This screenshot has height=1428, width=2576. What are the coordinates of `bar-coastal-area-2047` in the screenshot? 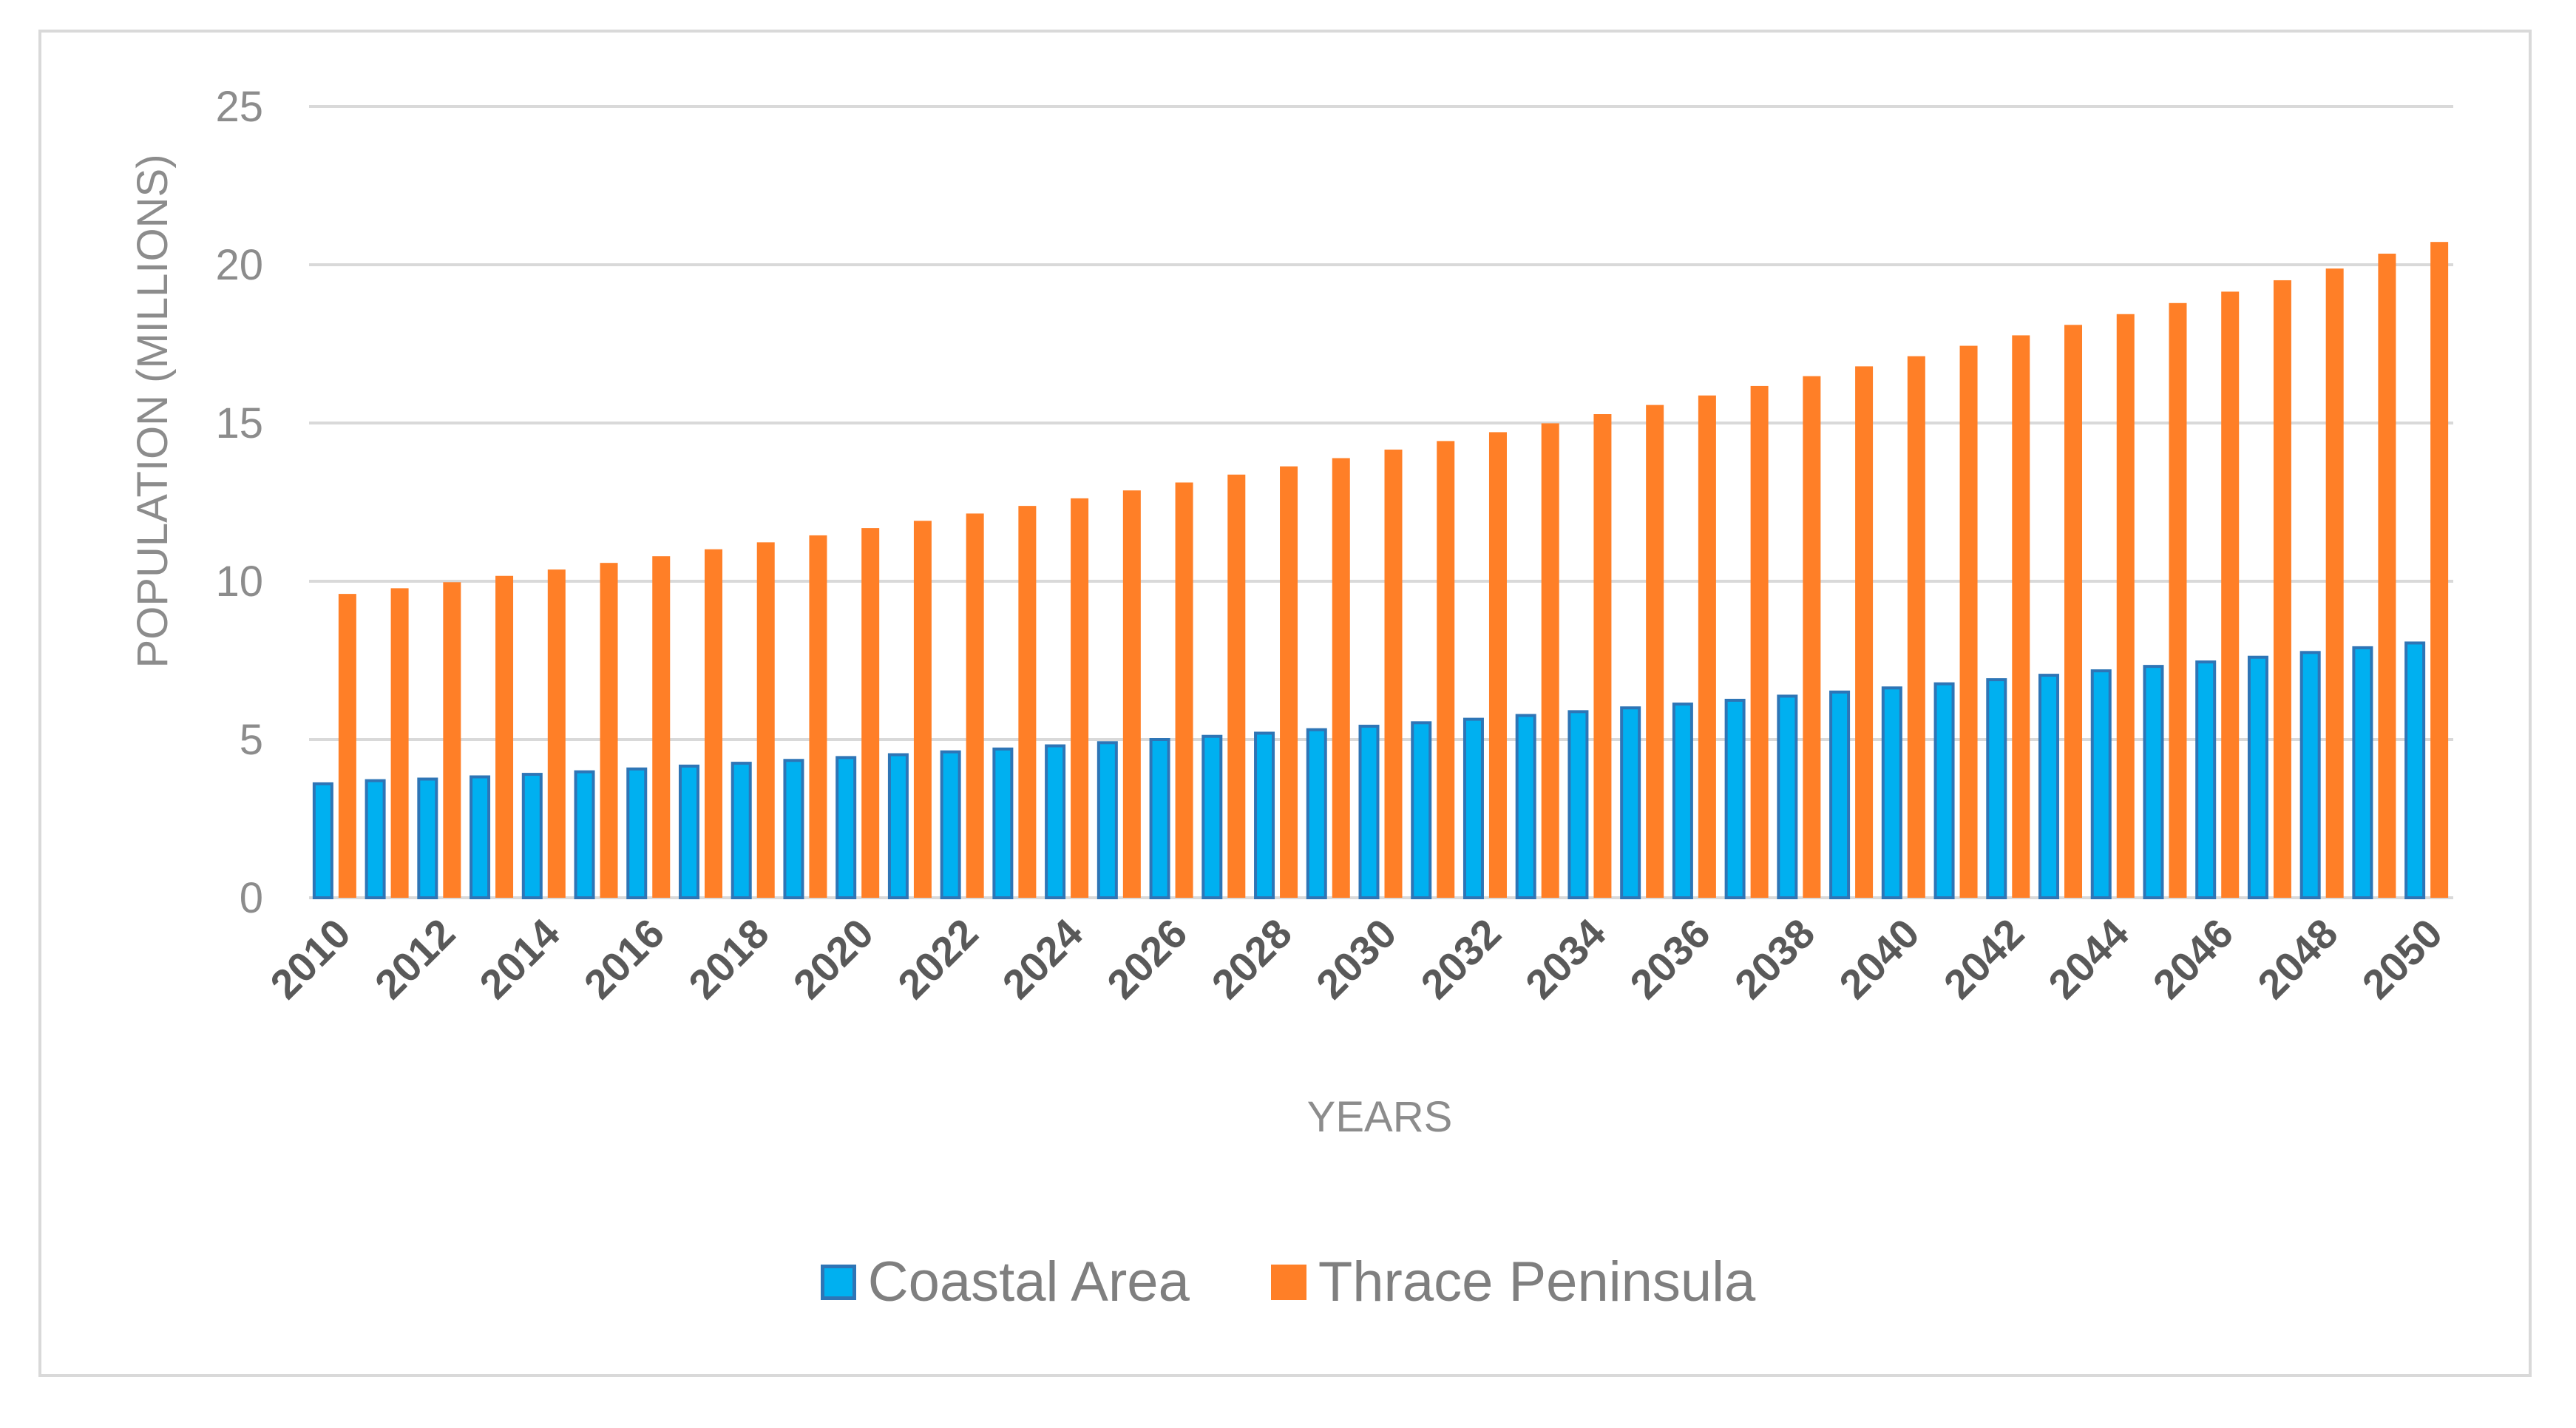 It's located at (2257, 777).